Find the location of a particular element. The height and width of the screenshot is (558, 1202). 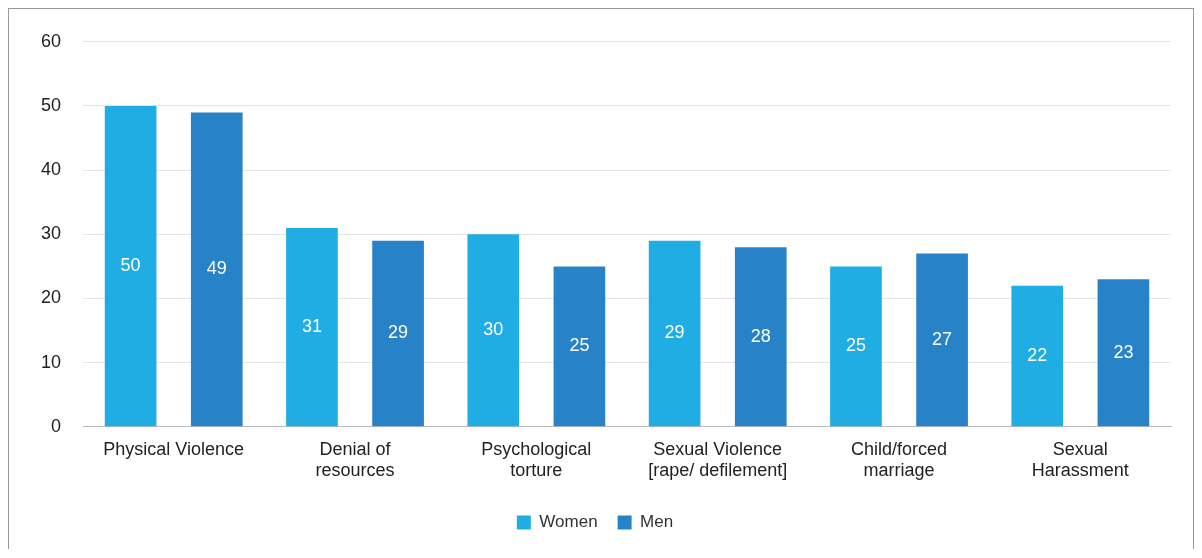

data-label: 31 is located at coordinates (311, 326).